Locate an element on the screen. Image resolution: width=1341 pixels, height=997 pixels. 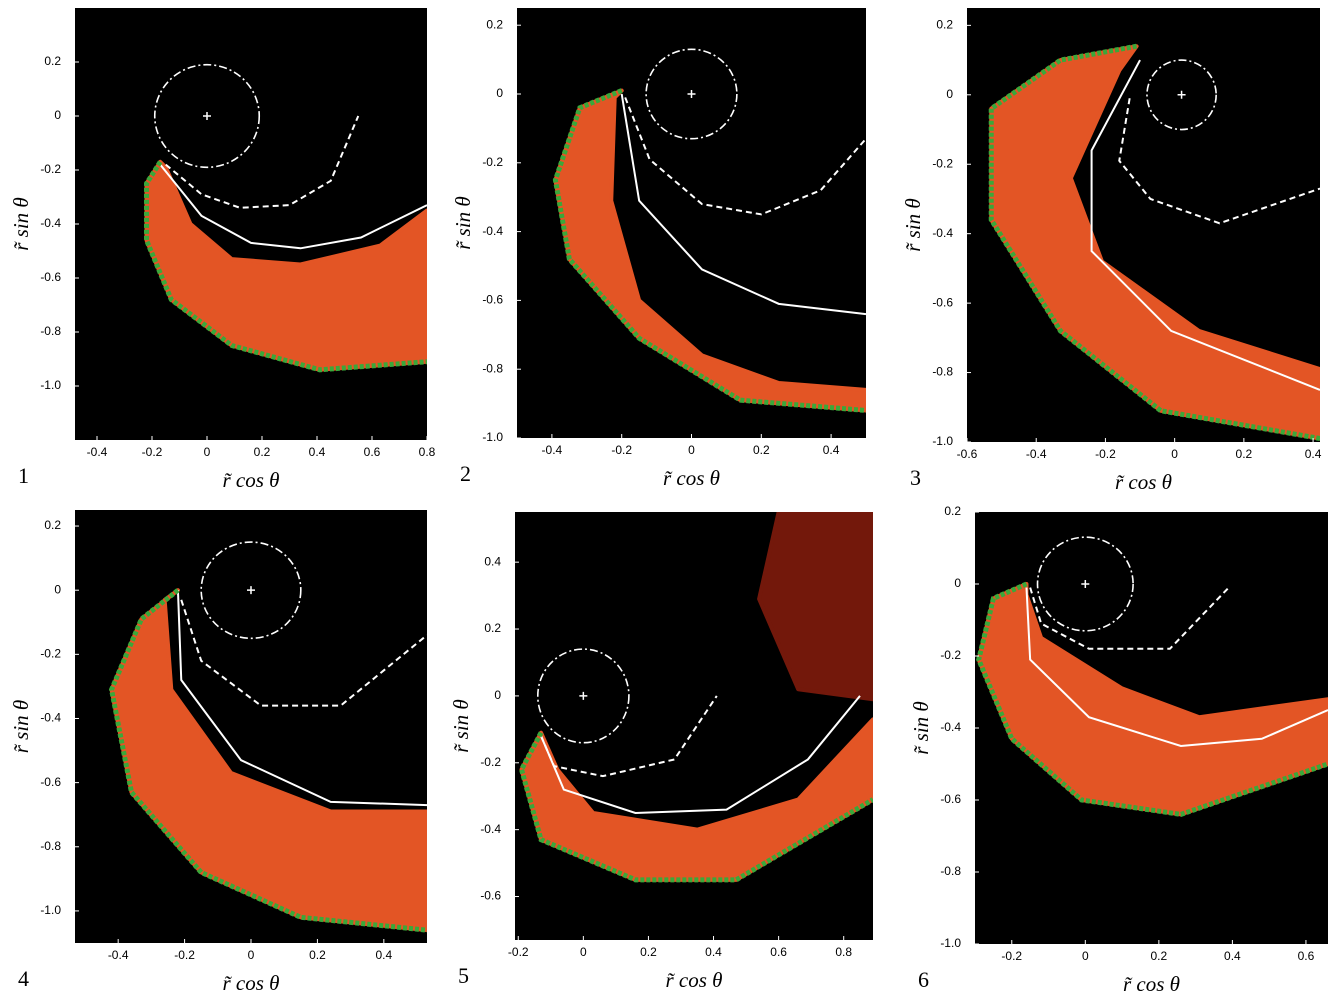
plot-background is located at coordinates (251, 224).